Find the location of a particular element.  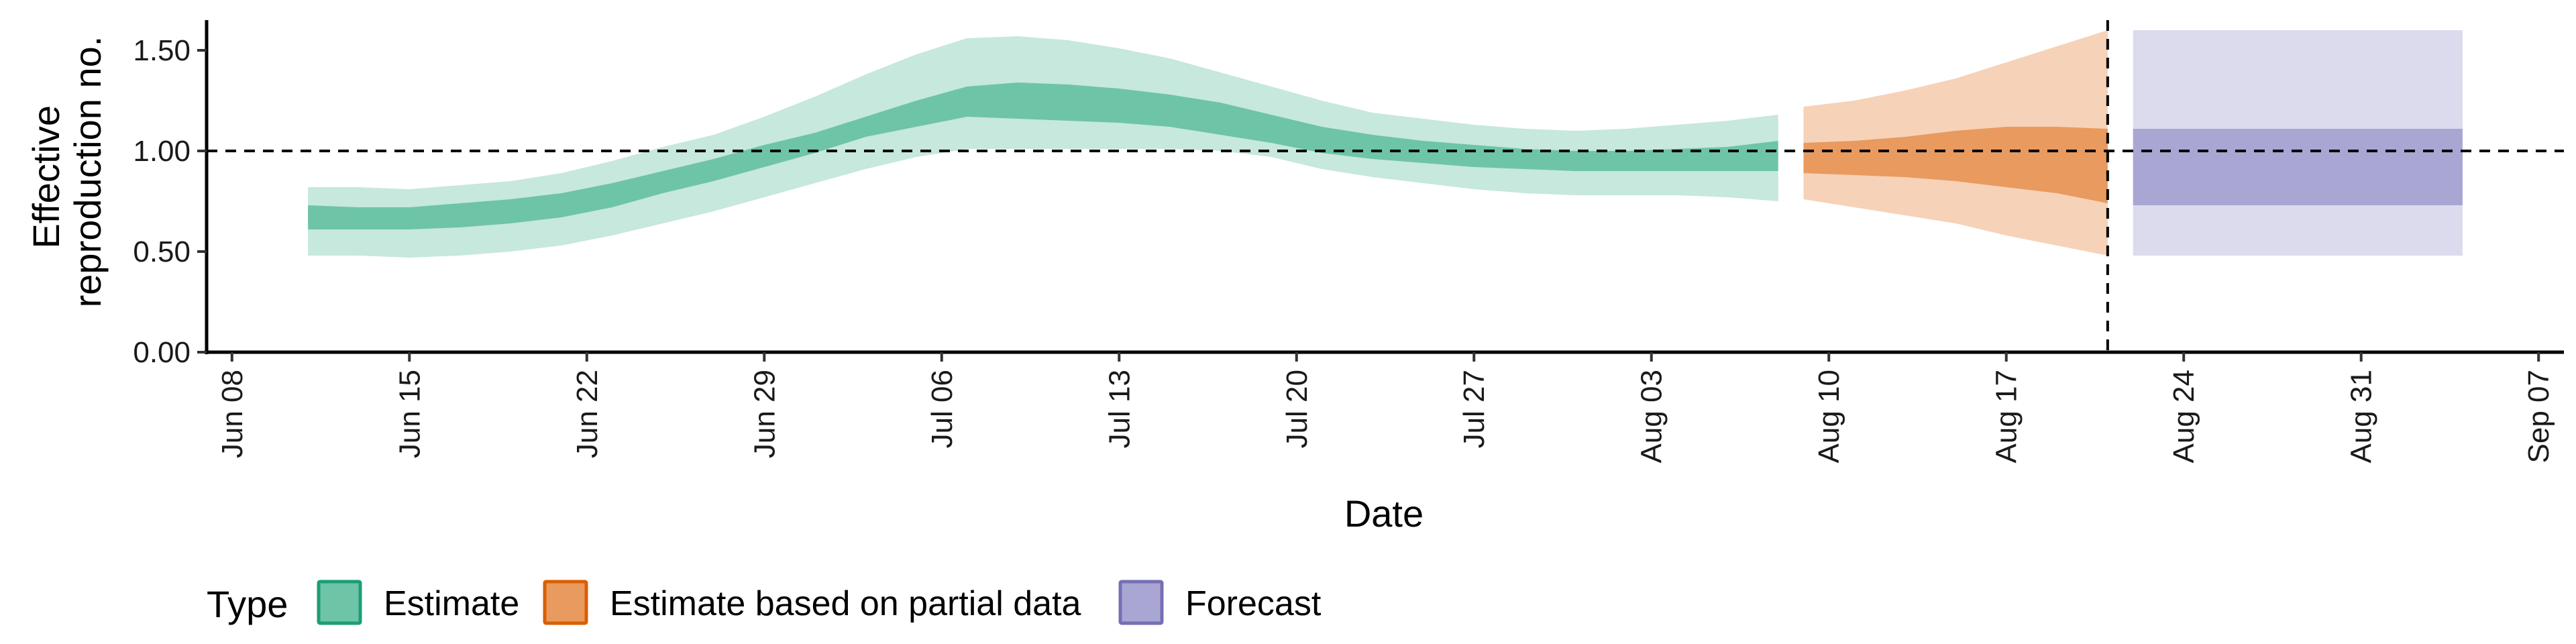

legend-label-partial: Estimate based on partial data is located at coordinates (845, 603).